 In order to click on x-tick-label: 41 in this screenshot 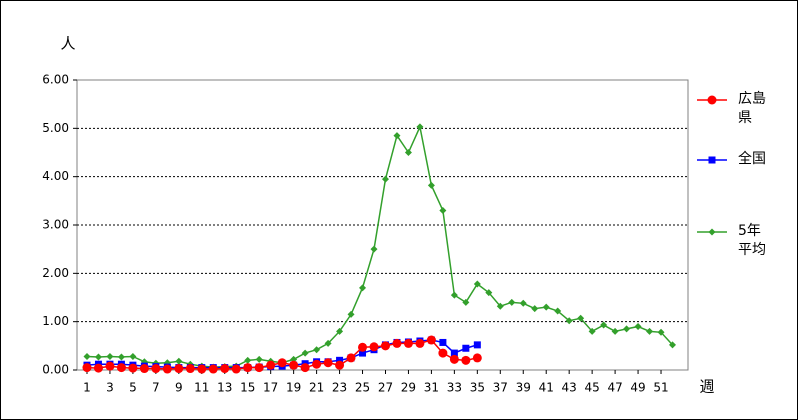, I will do `click(546, 388)`.